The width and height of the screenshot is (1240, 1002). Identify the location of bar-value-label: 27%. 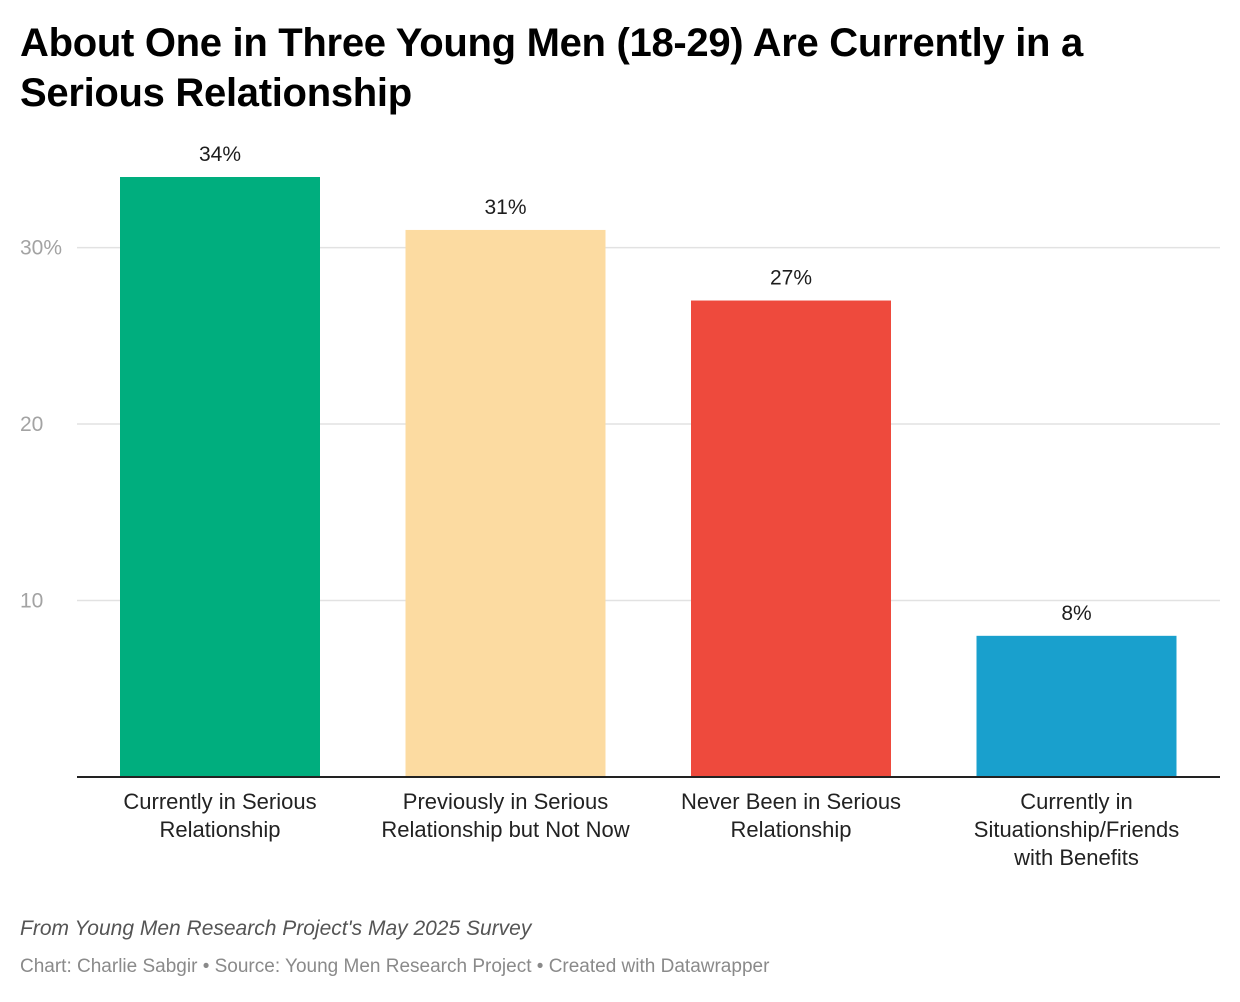
(791, 278).